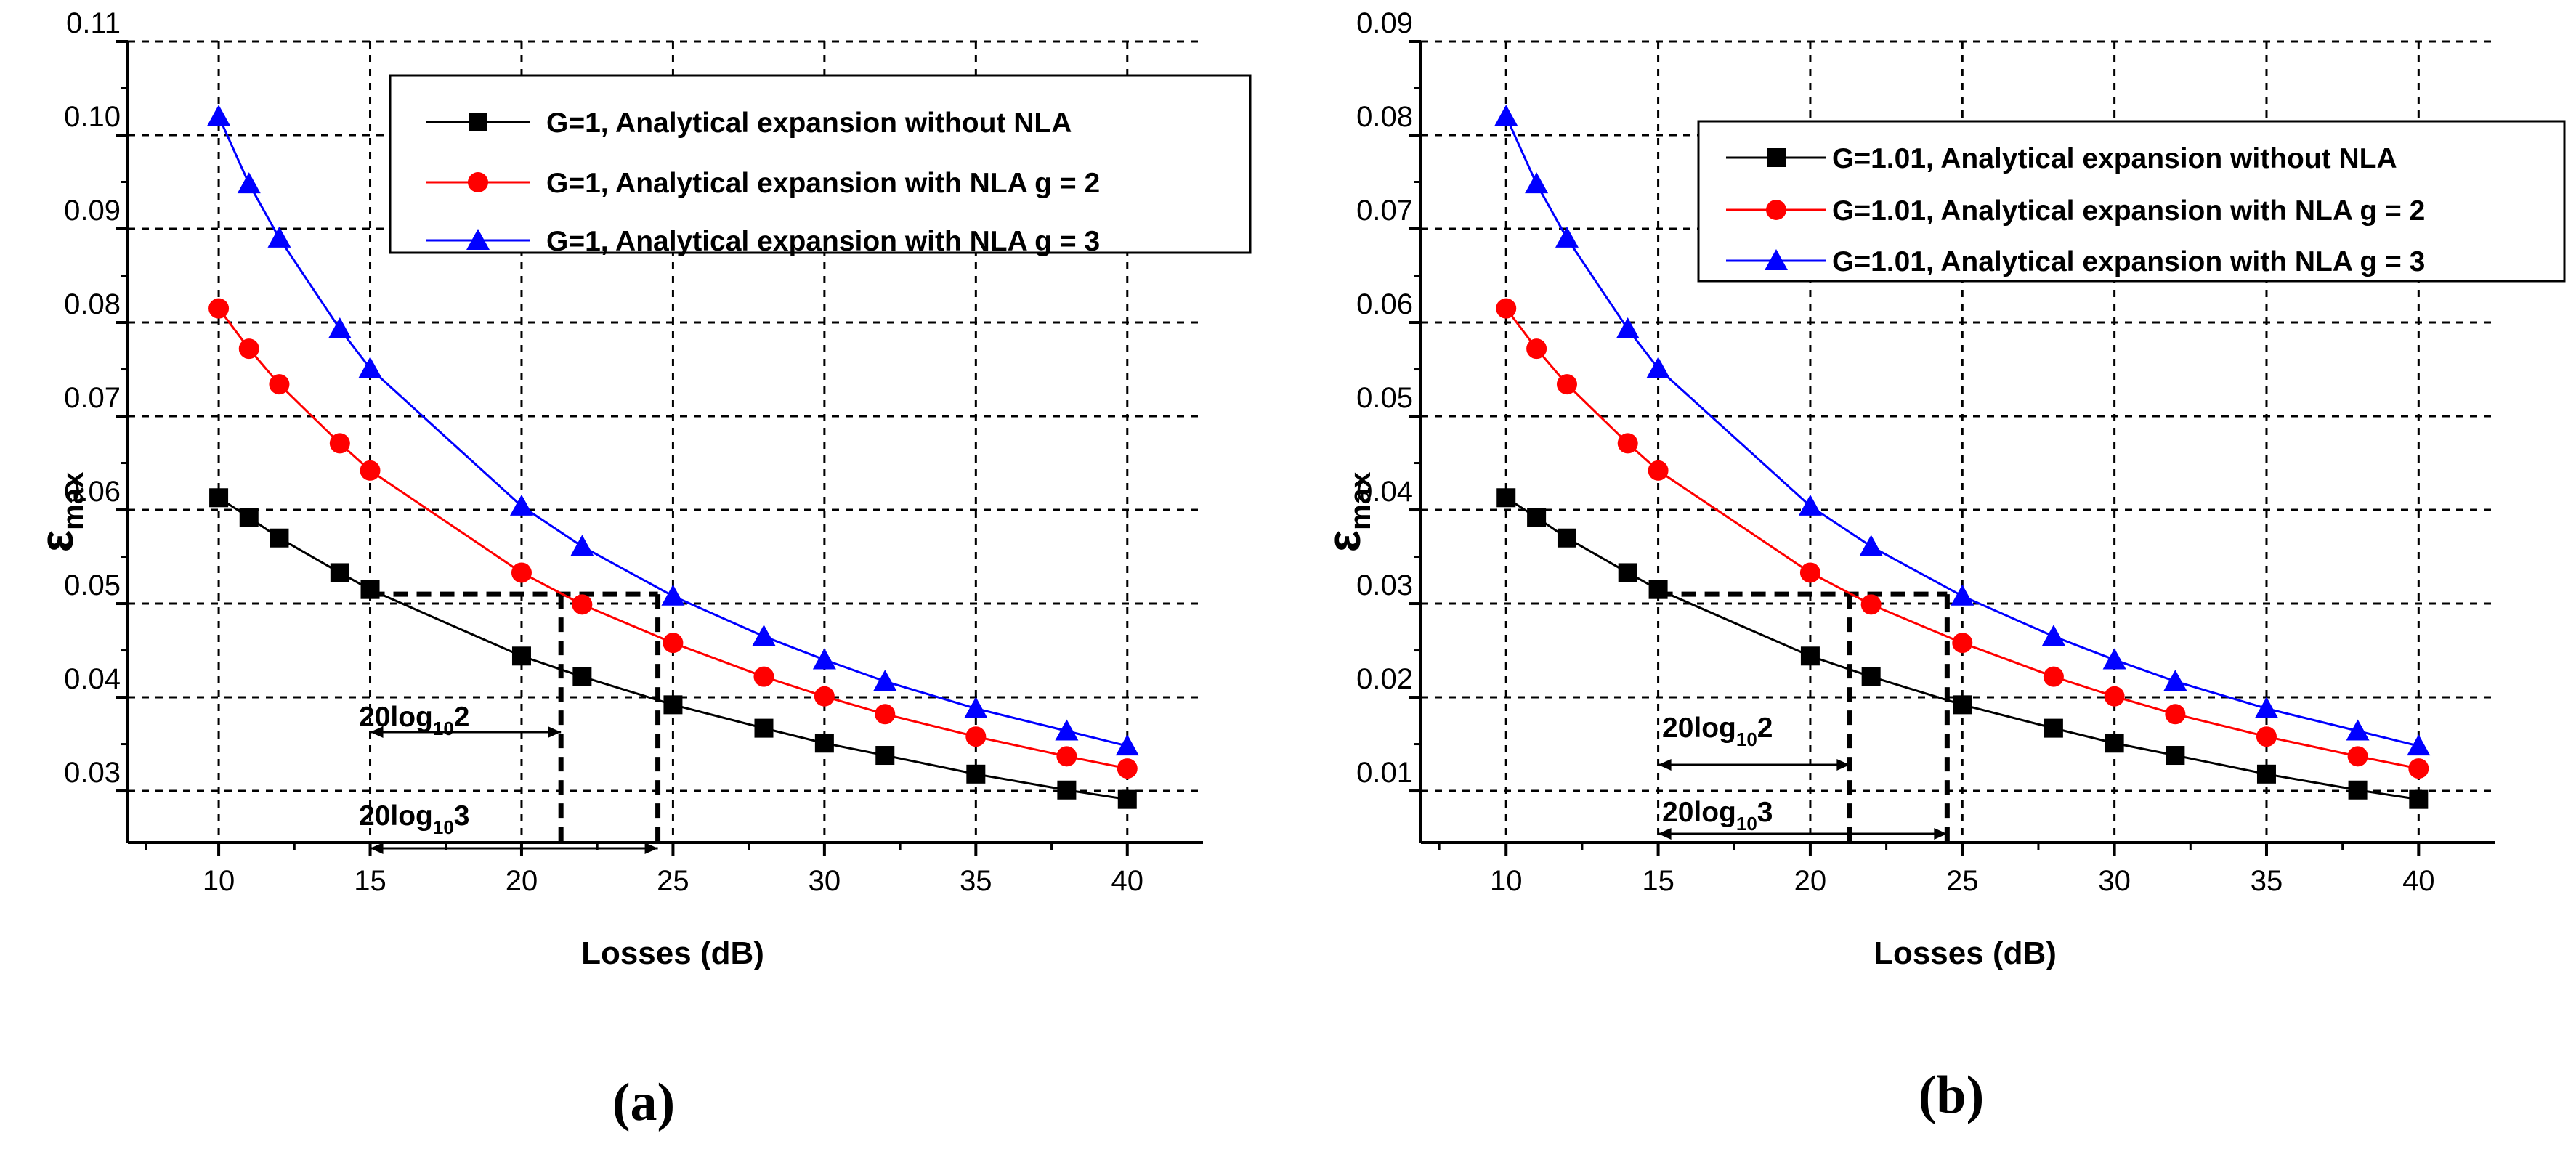 Image resolution: width=2576 pixels, height=1149 pixels. I want to click on x-tick-label: 10, so click(1506, 881).